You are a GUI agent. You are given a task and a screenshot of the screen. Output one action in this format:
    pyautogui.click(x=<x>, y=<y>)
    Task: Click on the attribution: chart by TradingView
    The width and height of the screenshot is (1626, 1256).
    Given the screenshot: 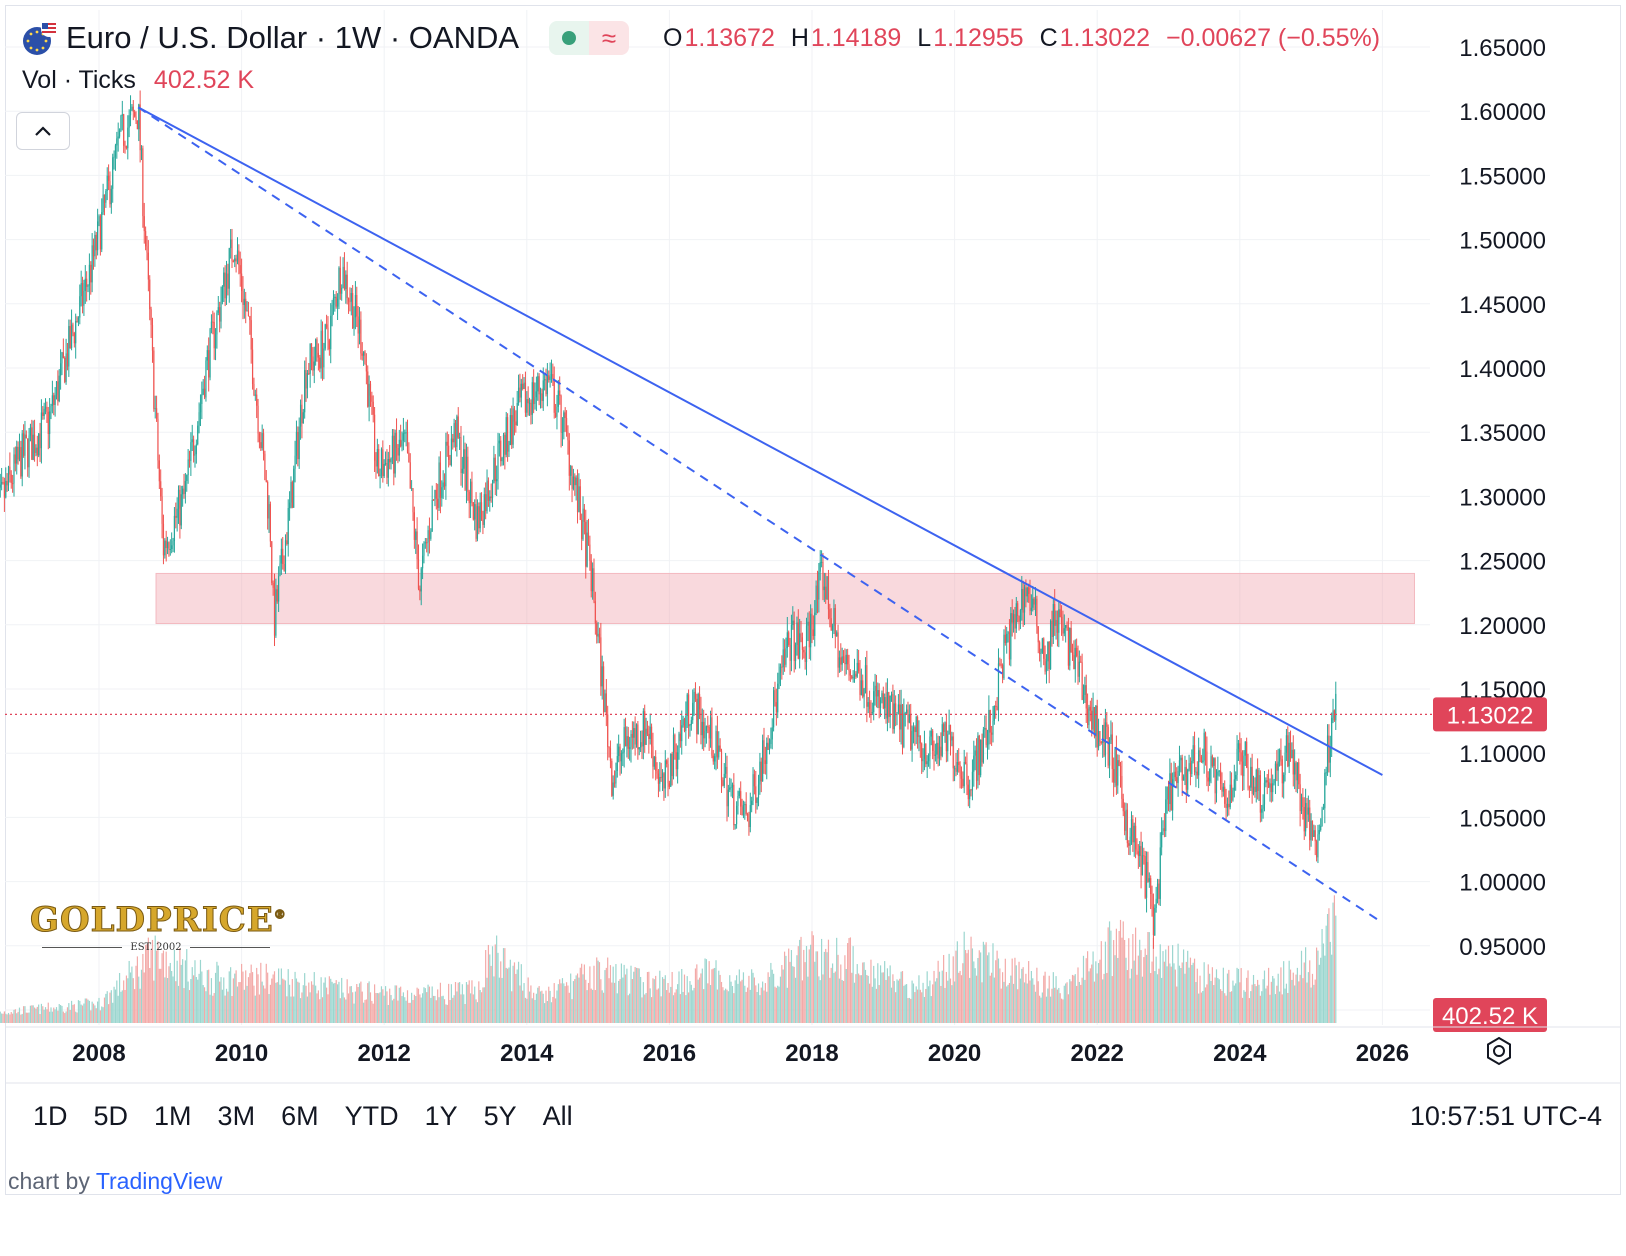 What is the action you would take?
    pyautogui.click(x=115, y=1181)
    